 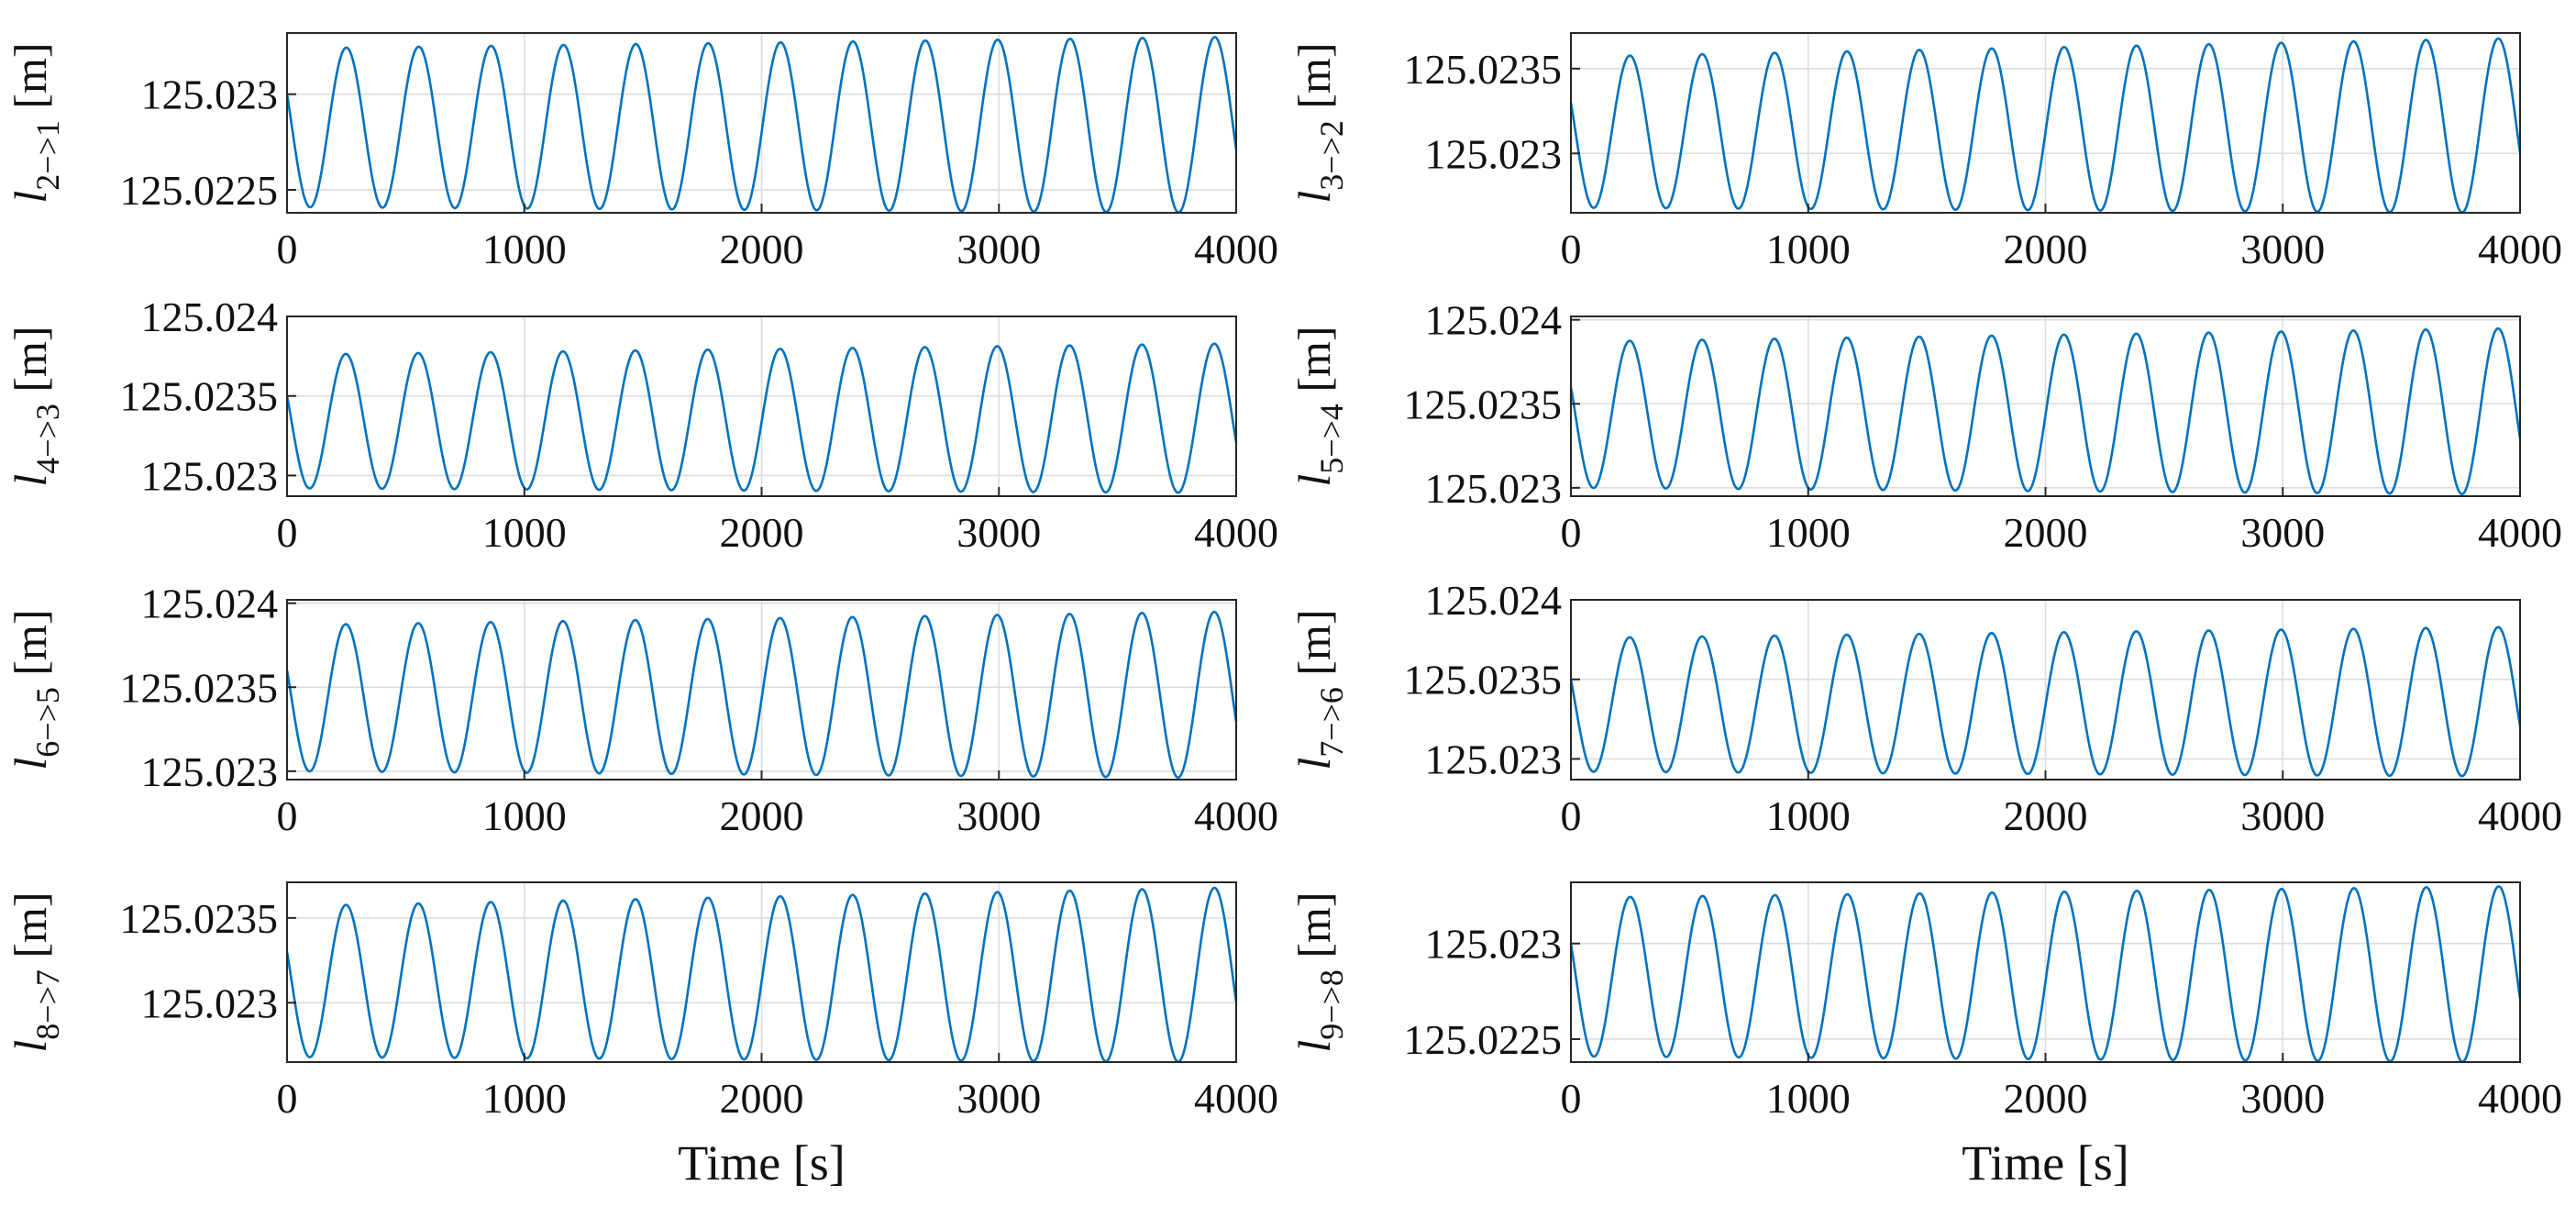 I want to click on y-axis-label: l4−>3 [m], so click(x=35, y=406).